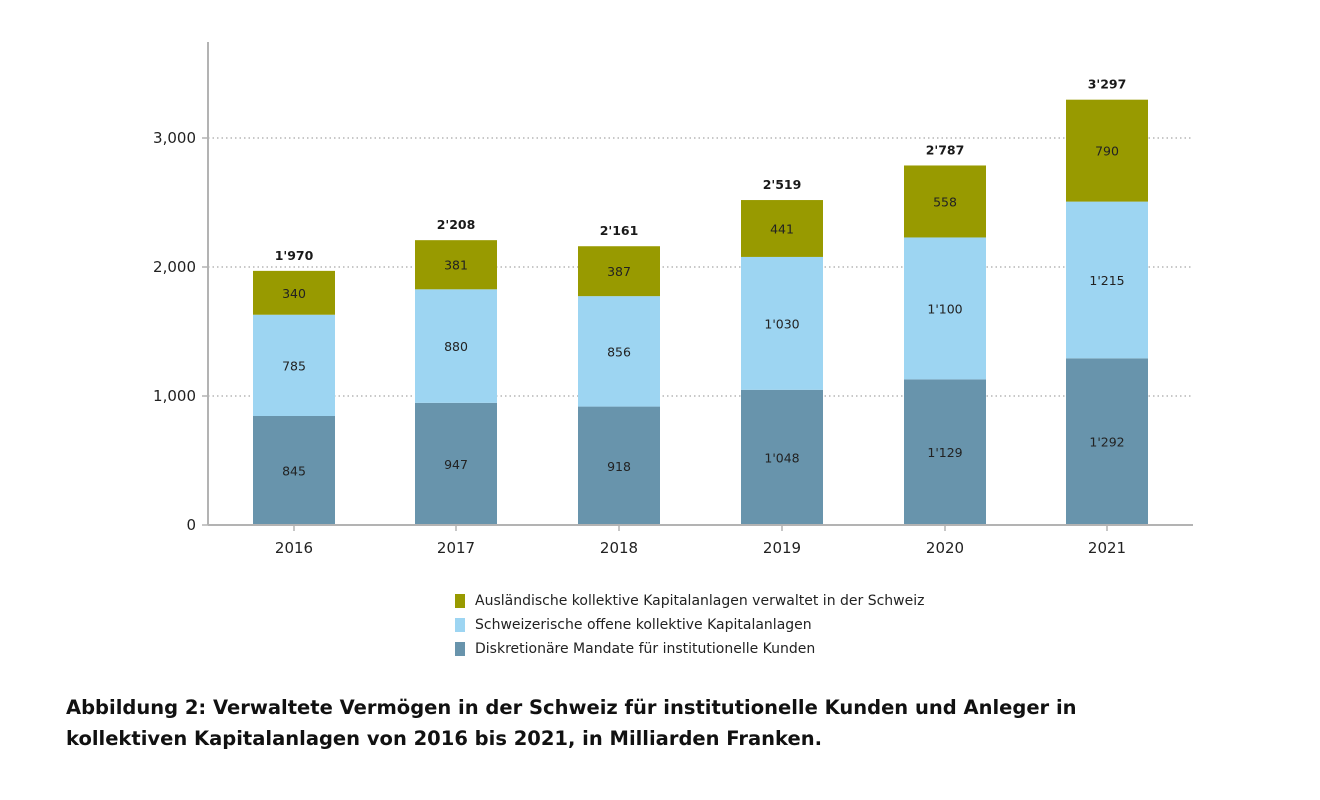  I want to click on segment-value-label: 880, so click(456, 346).